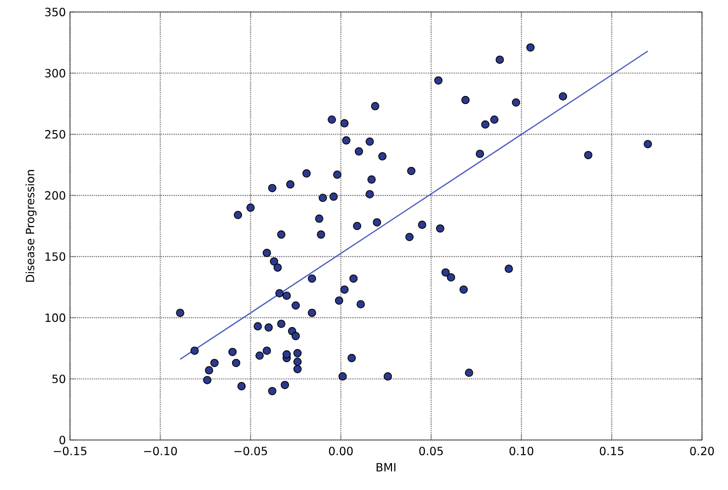  Describe the element at coordinates (702, 451) in the screenshot. I see `x-tick-label: 0.20` at that location.